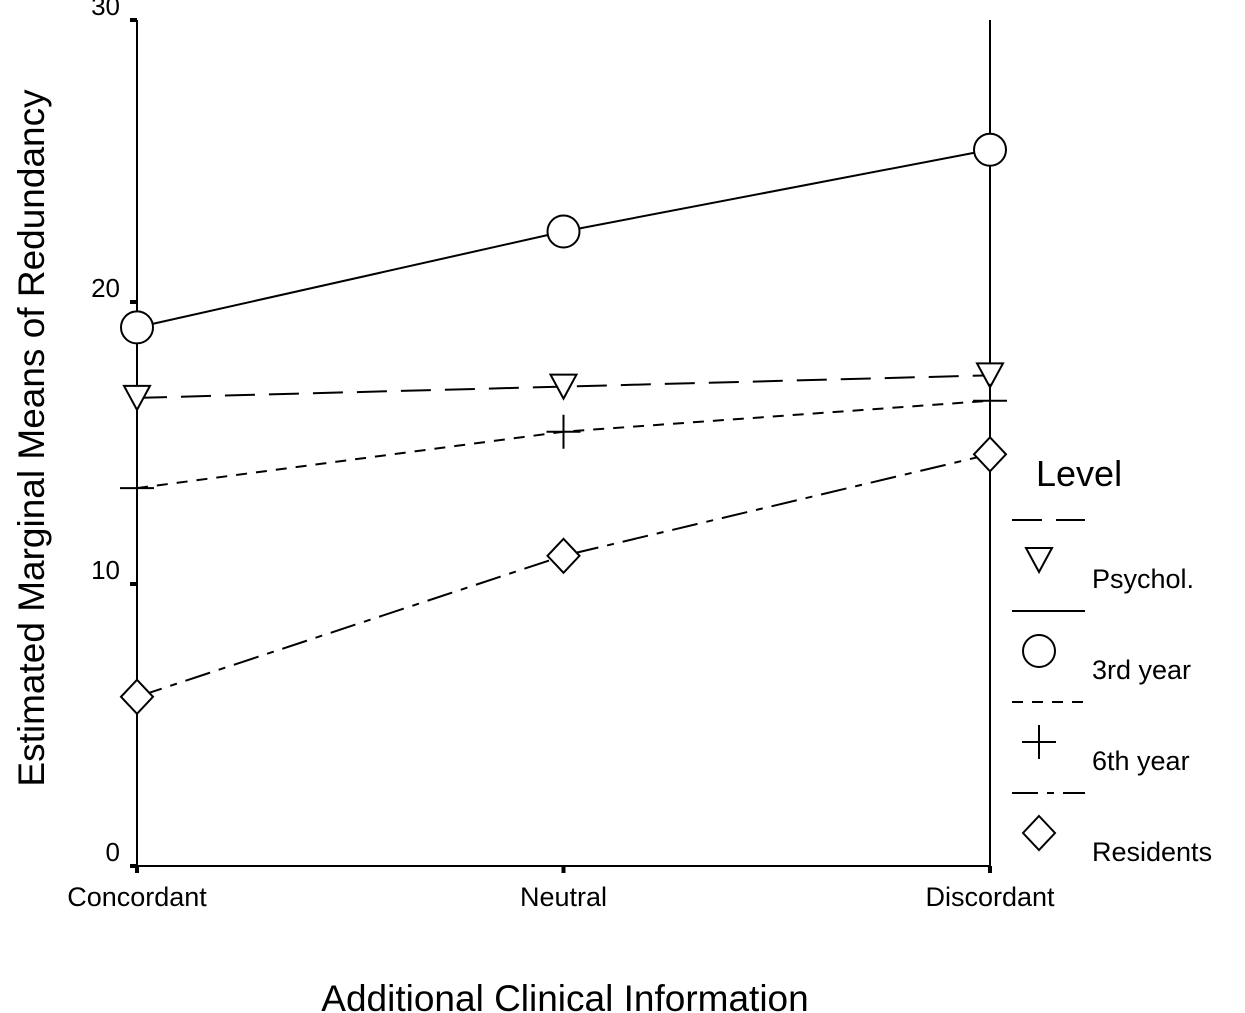 Image resolution: width=1245 pixels, height=1013 pixels. Describe the element at coordinates (1141, 670) in the screenshot. I see `legend-label: 3rd year` at that location.